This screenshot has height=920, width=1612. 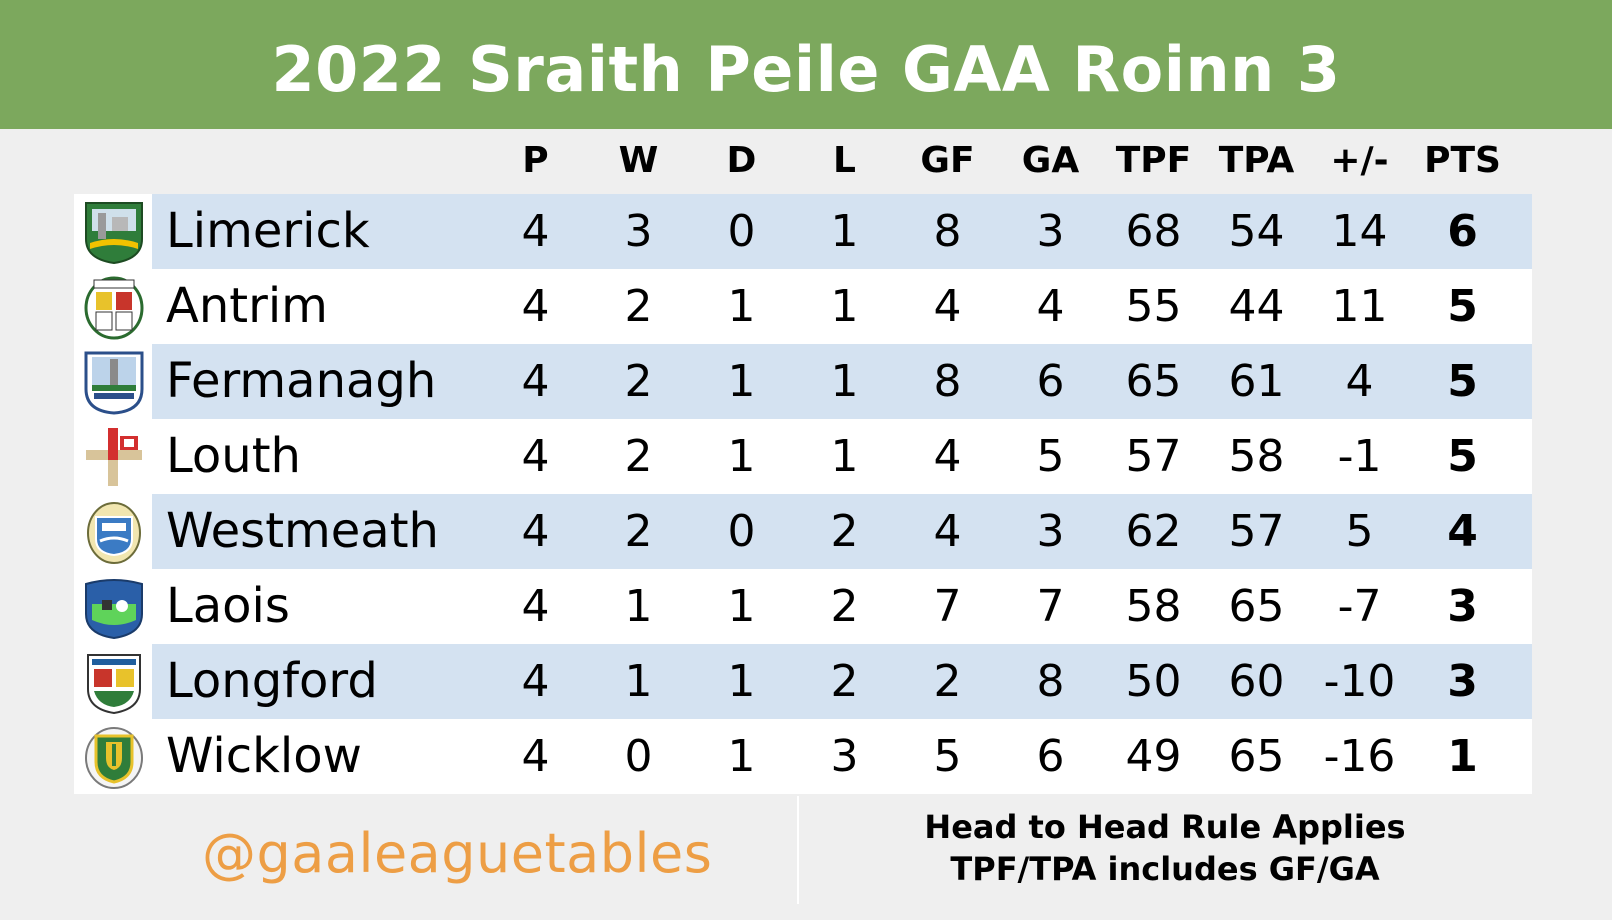 What do you see at coordinates (1153, 160) in the screenshot?
I see `column-header-tpf: TPF` at bounding box center [1153, 160].